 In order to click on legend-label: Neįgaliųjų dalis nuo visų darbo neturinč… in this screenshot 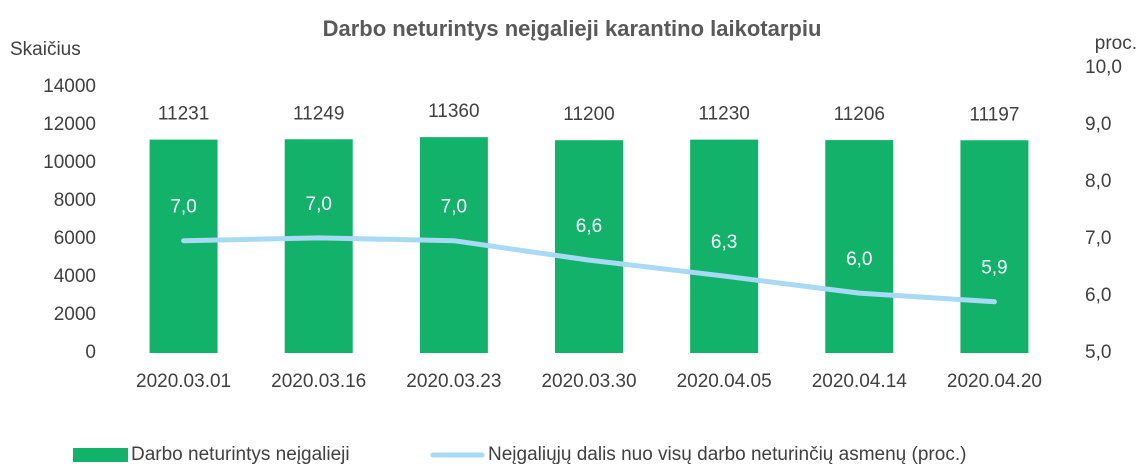, I will do `click(727, 454)`.